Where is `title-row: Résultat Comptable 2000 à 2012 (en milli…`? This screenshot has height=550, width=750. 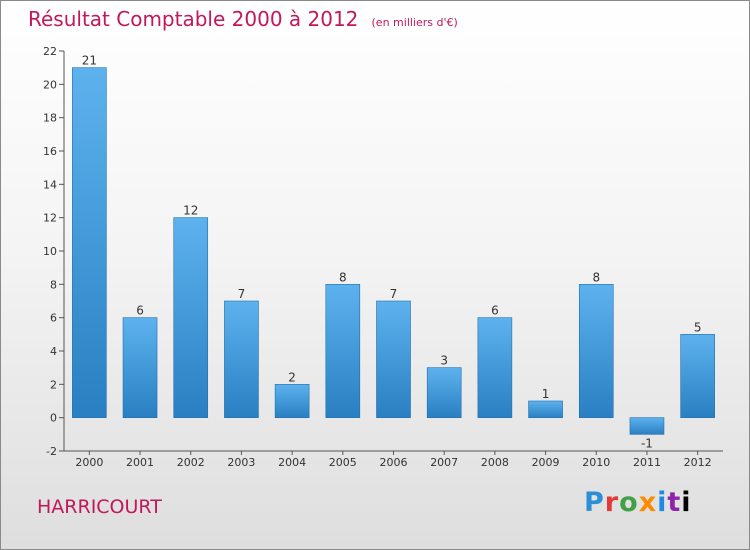 title-row: Résultat Comptable 2000 à 2012 (en milli… is located at coordinates (243, 19).